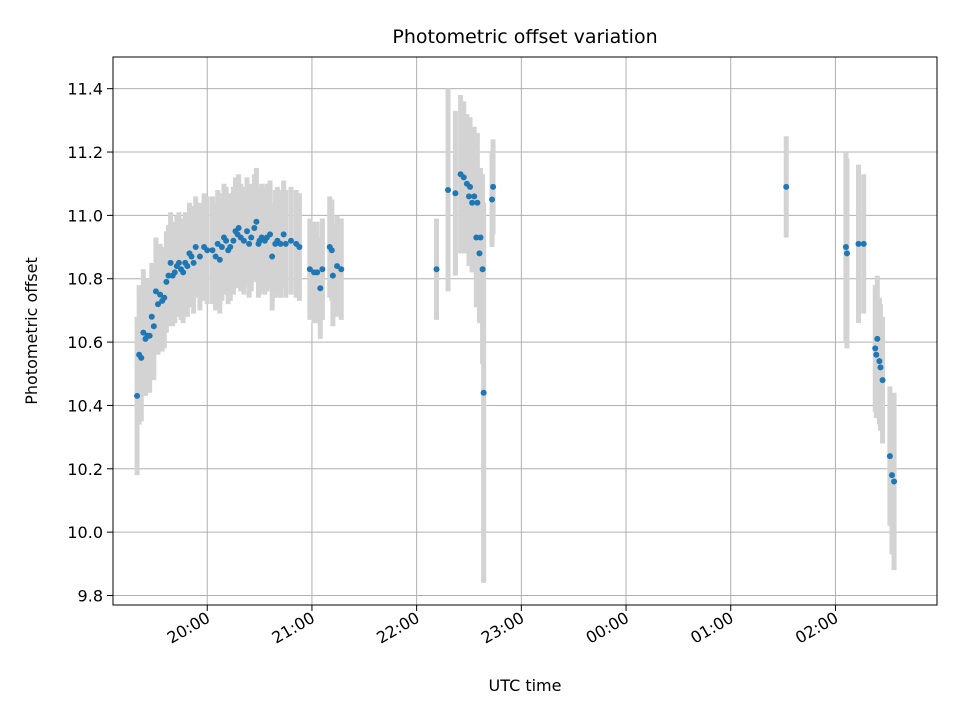  I want to click on y-axis-label: Photometric offset, so click(31, 331).